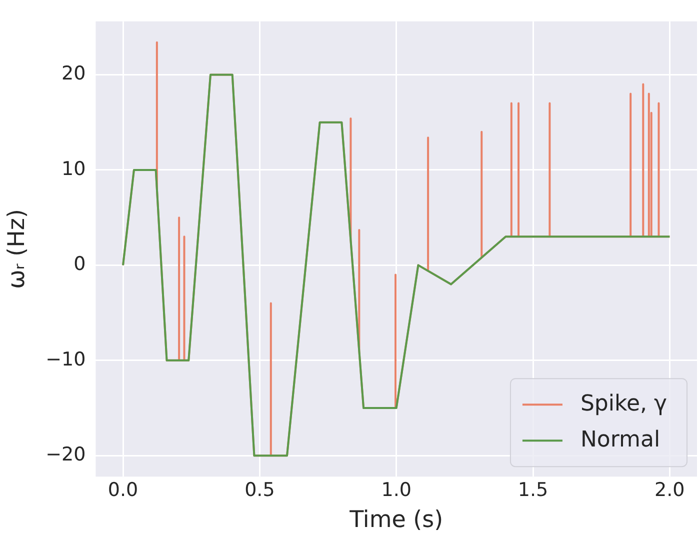  Describe the element at coordinates (396, 520) in the screenshot. I see `x-axis-title: Time (s)` at that location.